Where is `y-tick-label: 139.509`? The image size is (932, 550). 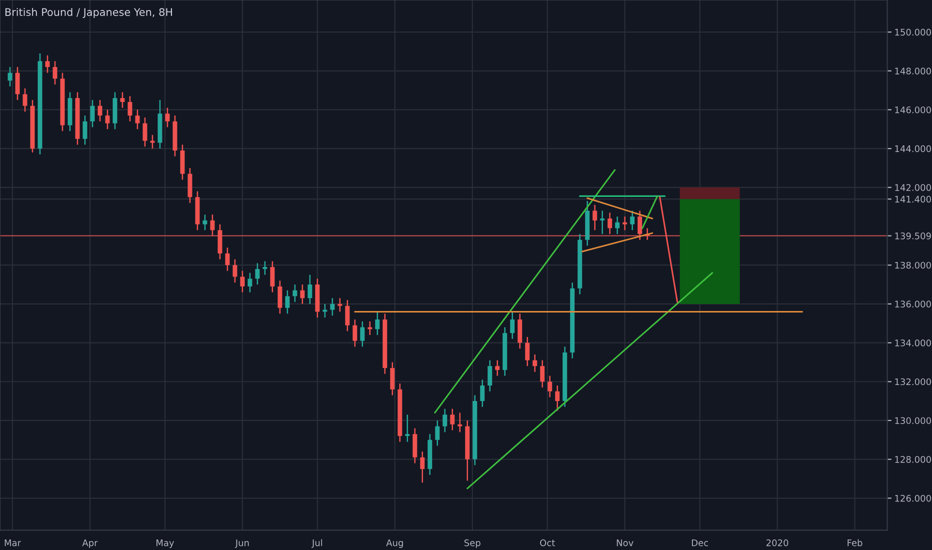
y-tick-label: 139.509 is located at coordinates (913, 236).